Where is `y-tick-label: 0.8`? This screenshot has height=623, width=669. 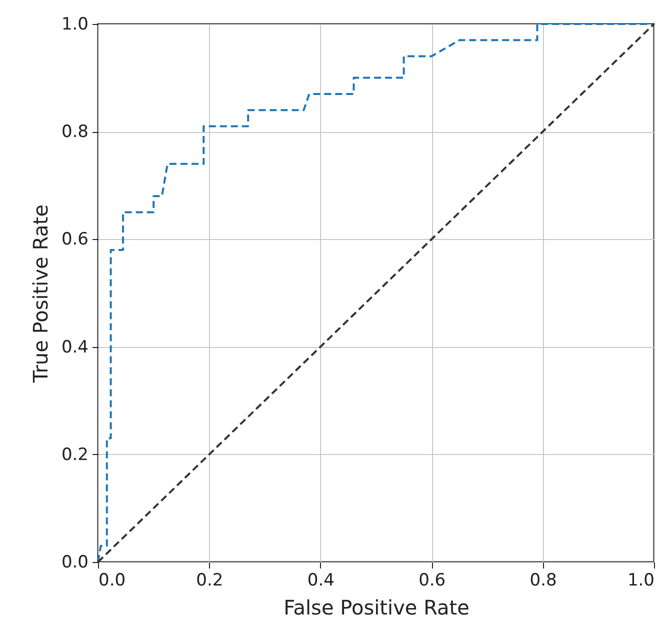
y-tick-label: 0.8 is located at coordinates (74, 132).